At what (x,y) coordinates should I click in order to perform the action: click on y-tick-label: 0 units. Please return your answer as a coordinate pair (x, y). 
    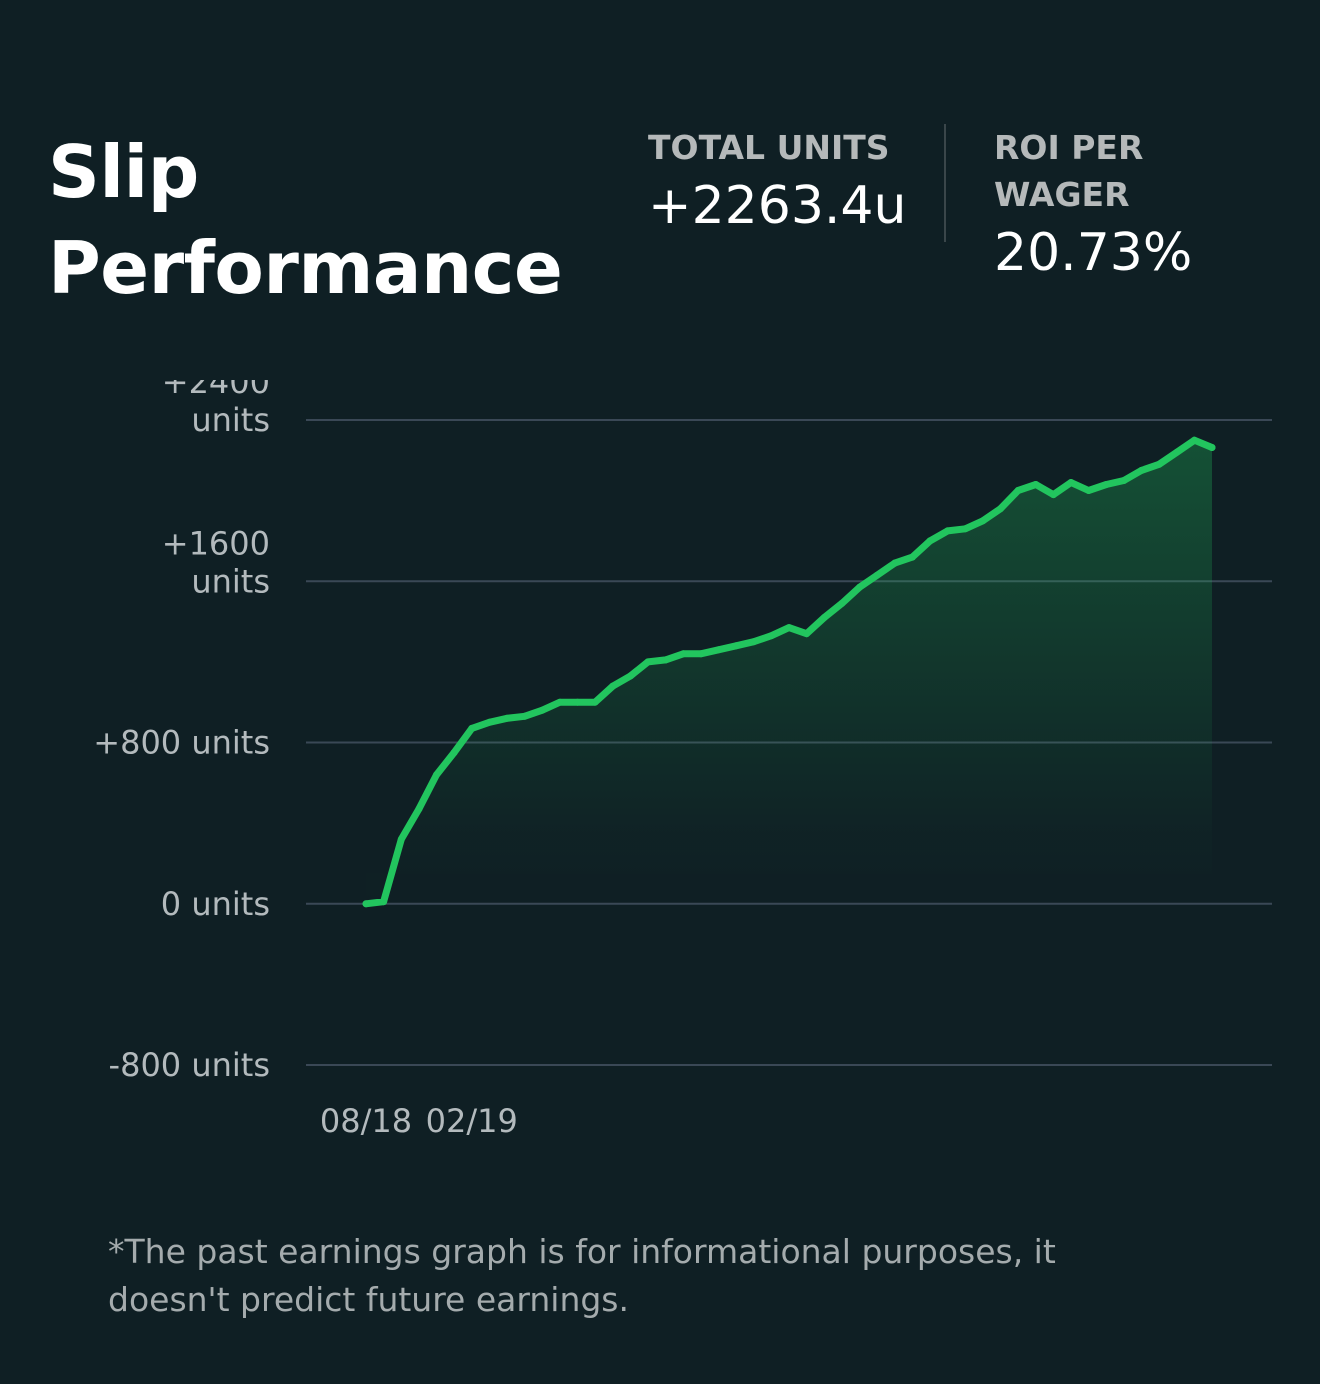
    Looking at the image, I should click on (215, 904).